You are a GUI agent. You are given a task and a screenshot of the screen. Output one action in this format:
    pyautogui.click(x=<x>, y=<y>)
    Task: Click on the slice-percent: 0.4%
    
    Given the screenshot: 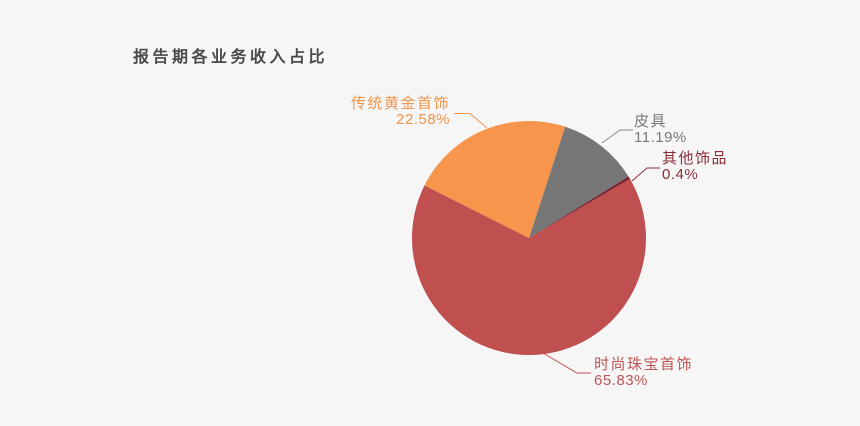 What is the action you would take?
    pyautogui.click(x=680, y=174)
    